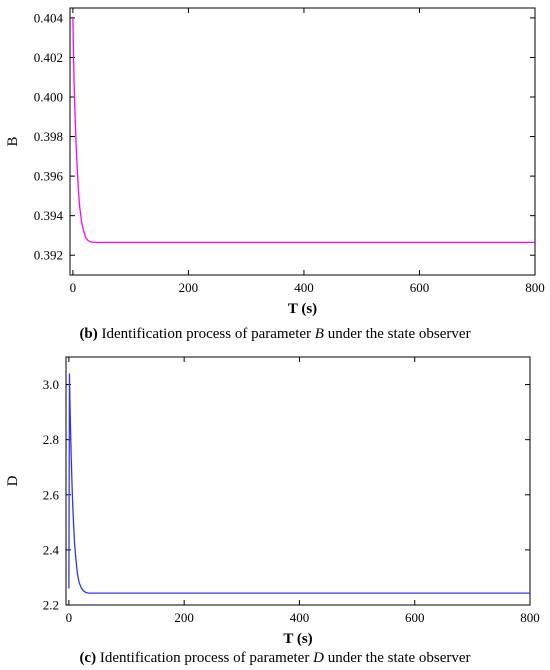 The width and height of the screenshot is (550, 670). I want to click on caption-b-var: B, so click(319, 334).